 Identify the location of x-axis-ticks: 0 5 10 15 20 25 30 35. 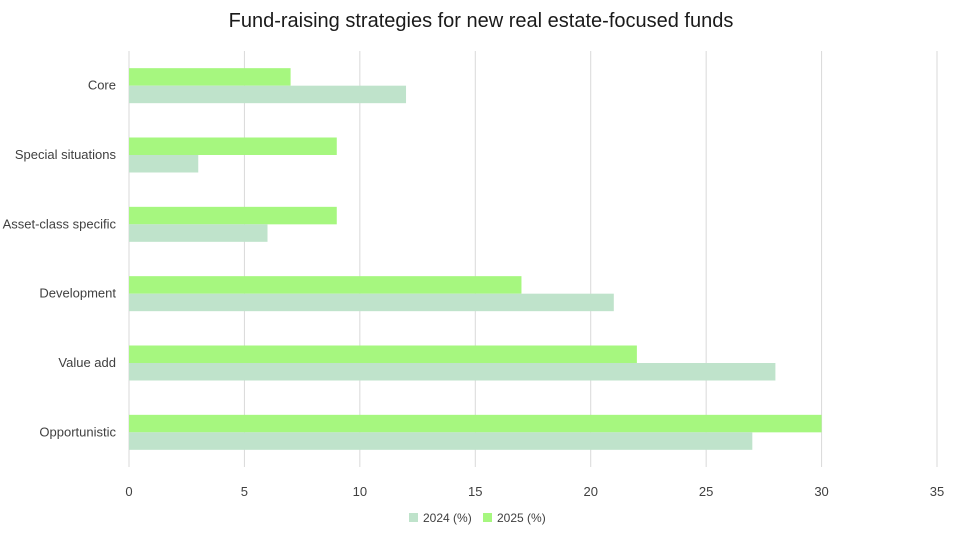
(534, 491).